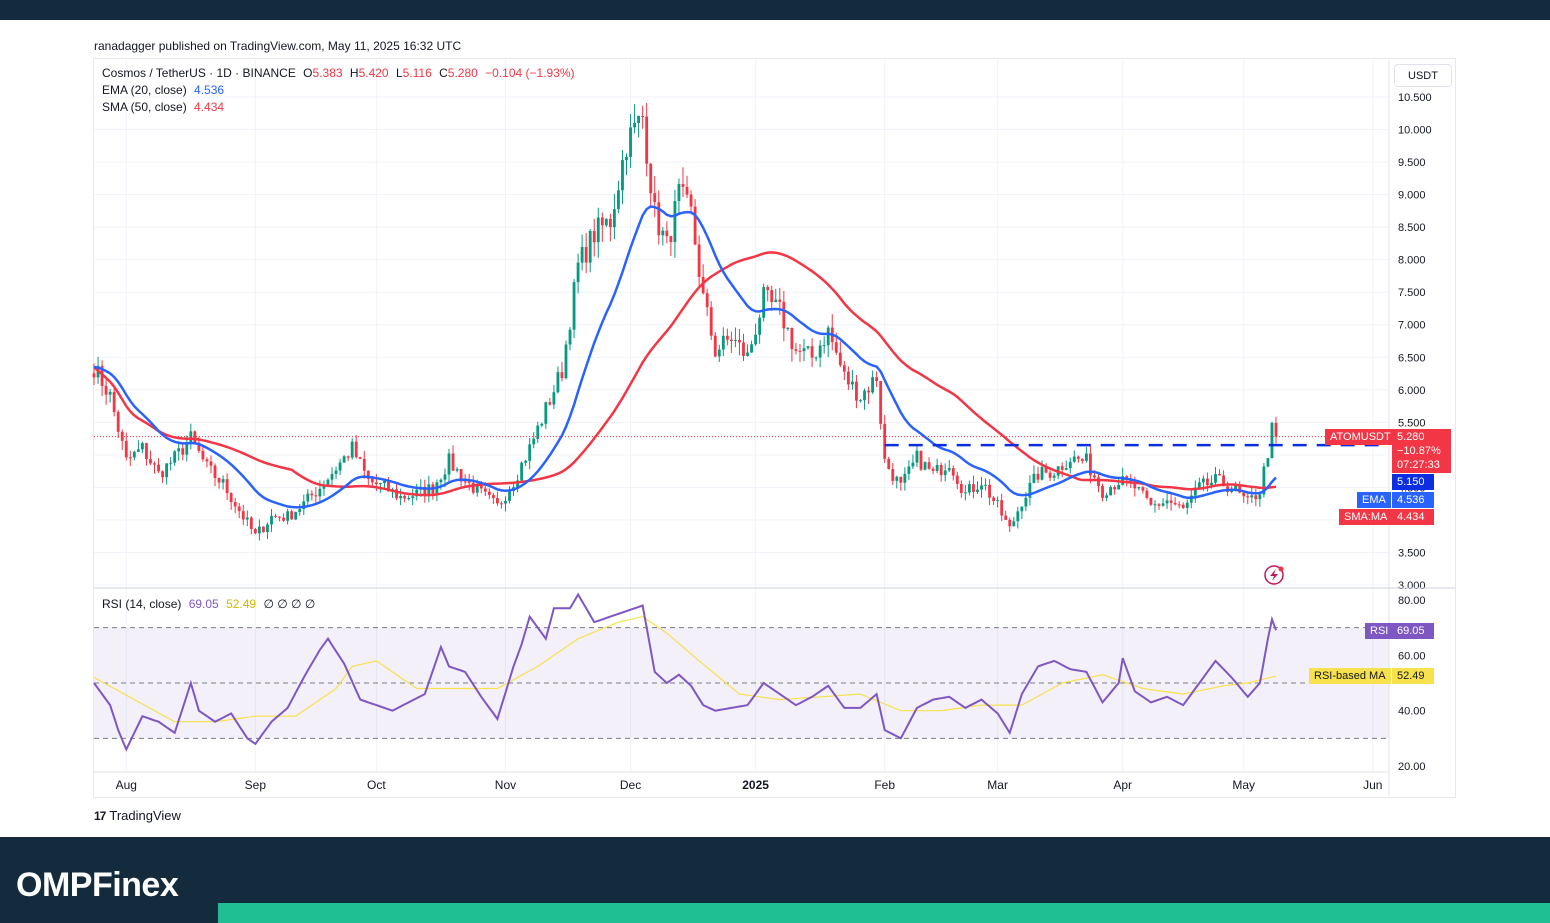 The image size is (1550, 923). What do you see at coordinates (126, 785) in the screenshot?
I see `time-tick-label: Aug` at bounding box center [126, 785].